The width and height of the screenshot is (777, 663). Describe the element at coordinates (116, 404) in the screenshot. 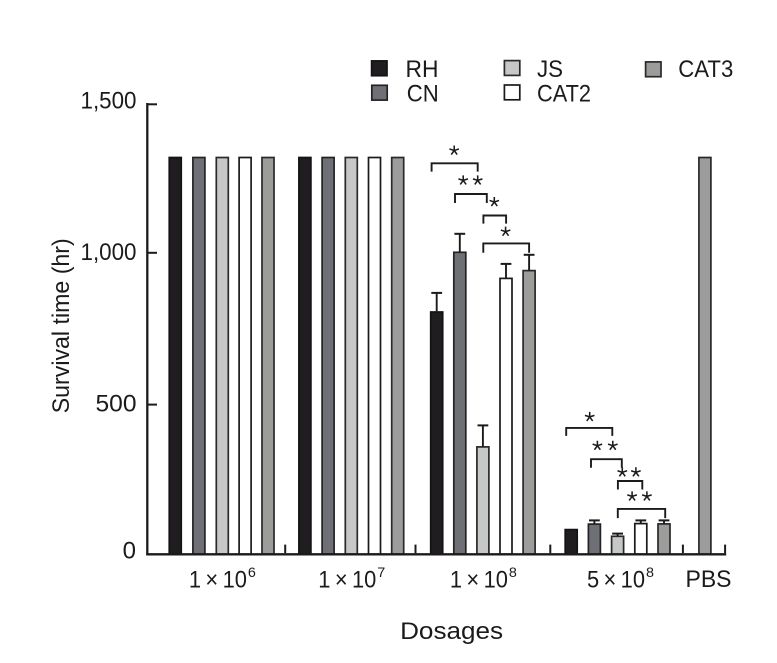

I see `svg-text: 500` at that location.